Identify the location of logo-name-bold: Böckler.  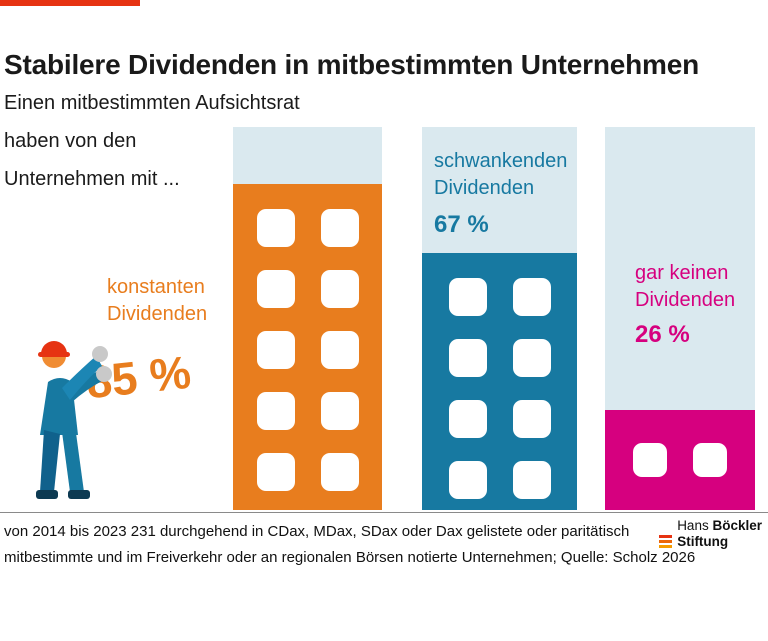
(737, 525).